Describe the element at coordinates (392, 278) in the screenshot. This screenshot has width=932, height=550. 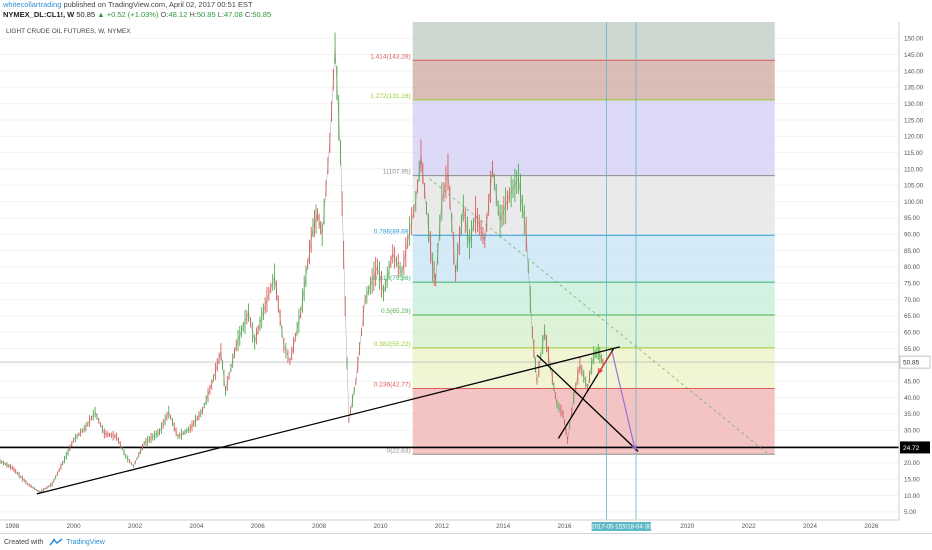
I see `fib-level-label: 0.618(75.36)` at that location.